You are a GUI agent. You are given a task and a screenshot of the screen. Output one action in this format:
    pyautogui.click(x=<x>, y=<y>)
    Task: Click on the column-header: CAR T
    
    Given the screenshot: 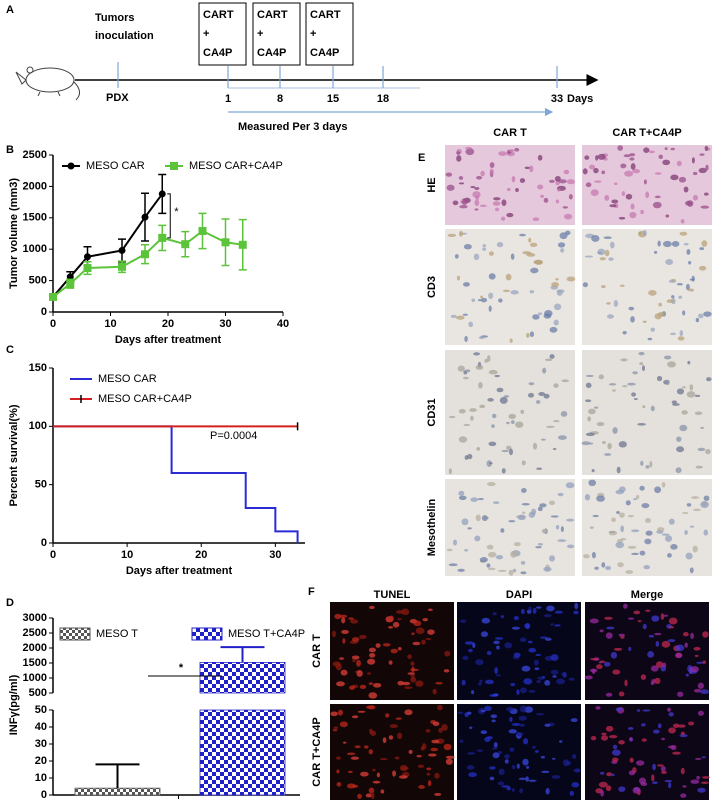 What is the action you would take?
    pyautogui.click(x=510, y=133)
    